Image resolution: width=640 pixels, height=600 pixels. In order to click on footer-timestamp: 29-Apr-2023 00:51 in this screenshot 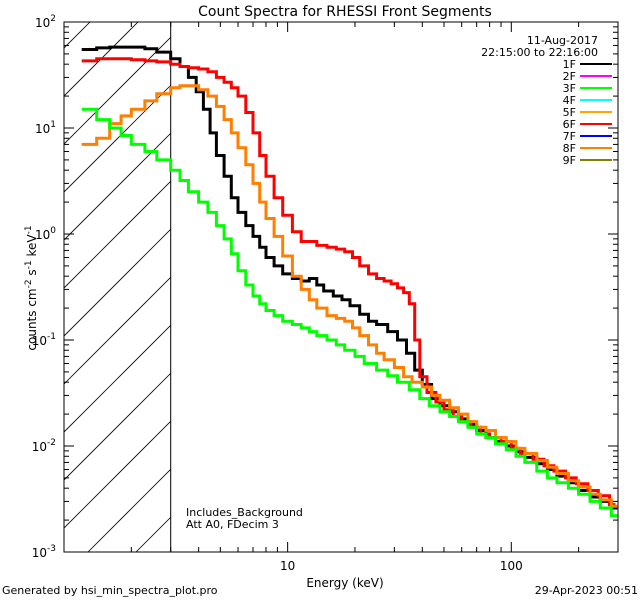, I will do `click(586, 590)`.